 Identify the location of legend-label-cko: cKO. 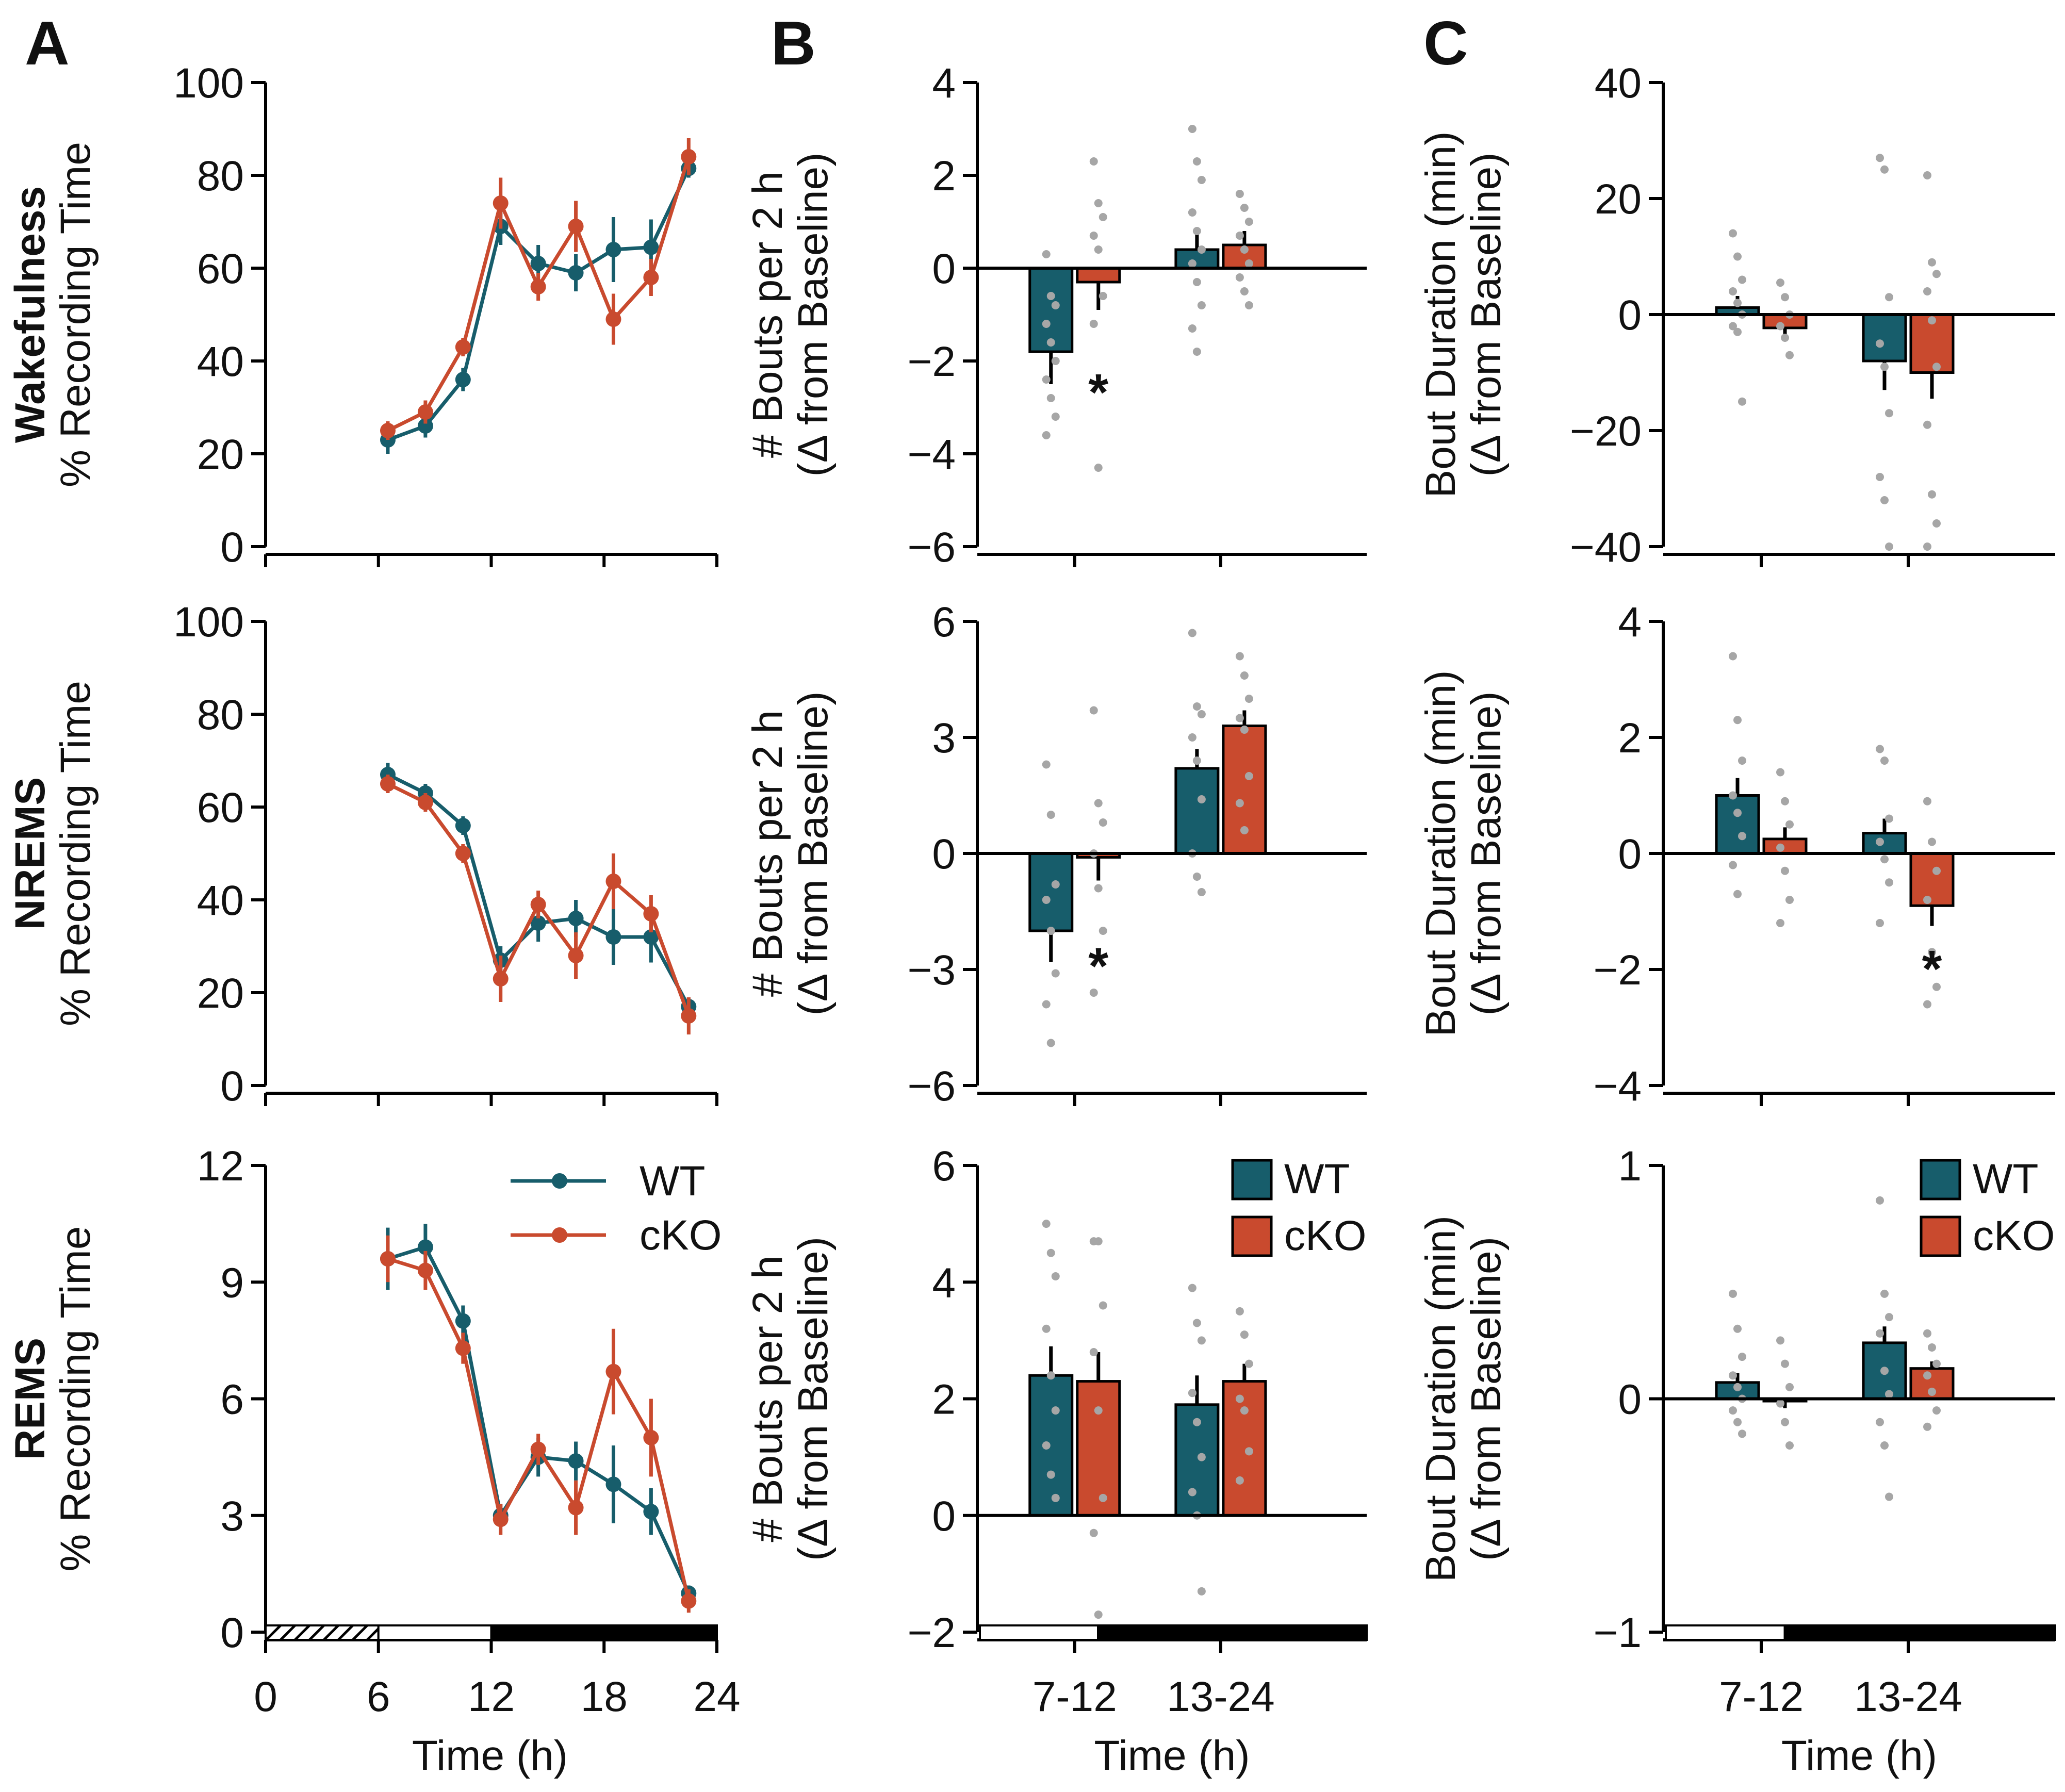
(1325, 1235).